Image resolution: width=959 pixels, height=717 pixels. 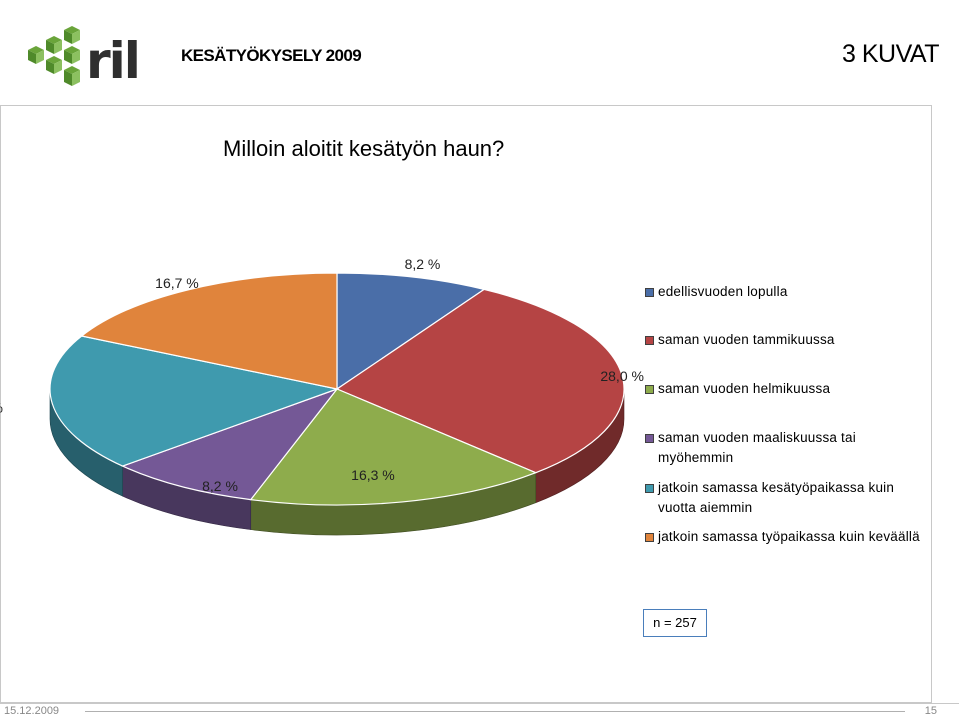 I want to click on pie-data-label: 16,3 %, so click(x=373, y=475).